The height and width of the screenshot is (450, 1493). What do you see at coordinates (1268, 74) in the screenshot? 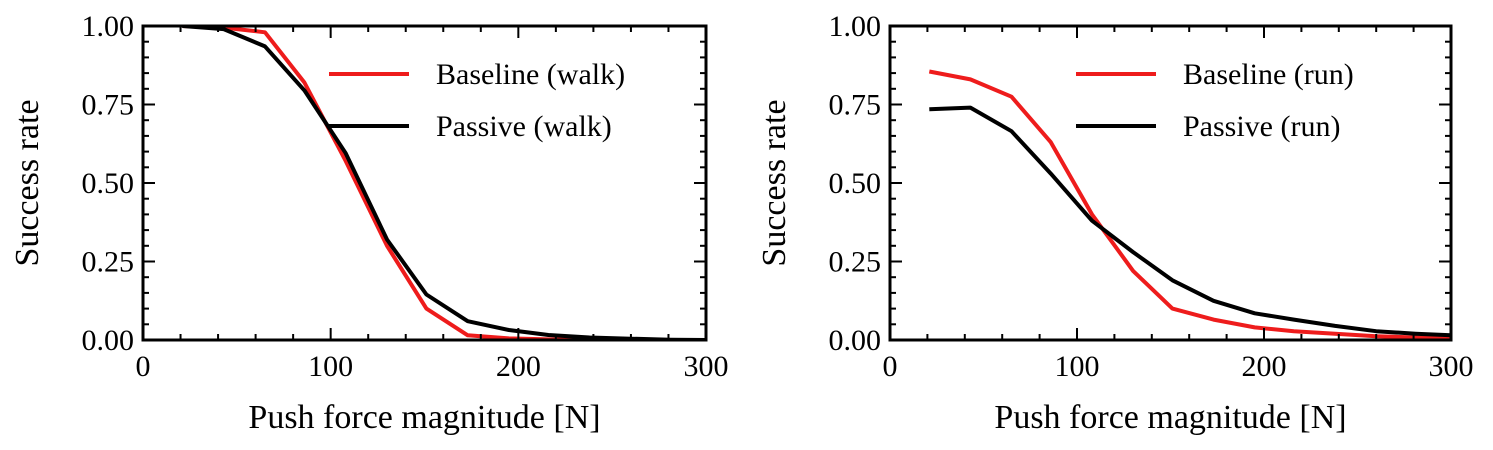
I see `legend-label-baseline: Baseline (run)` at bounding box center [1268, 74].